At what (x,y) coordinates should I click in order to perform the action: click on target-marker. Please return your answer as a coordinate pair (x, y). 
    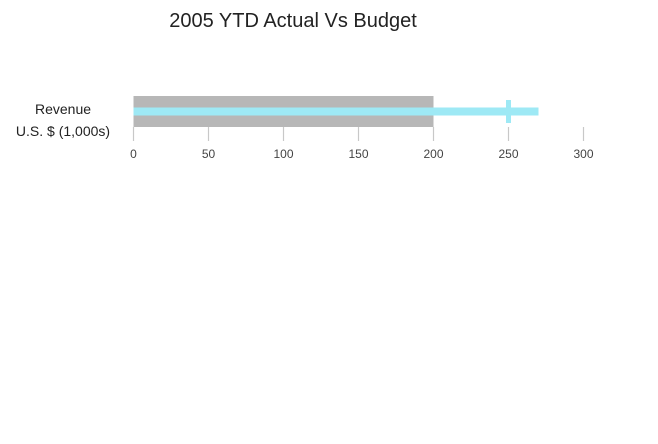
    Looking at the image, I should click on (508, 111).